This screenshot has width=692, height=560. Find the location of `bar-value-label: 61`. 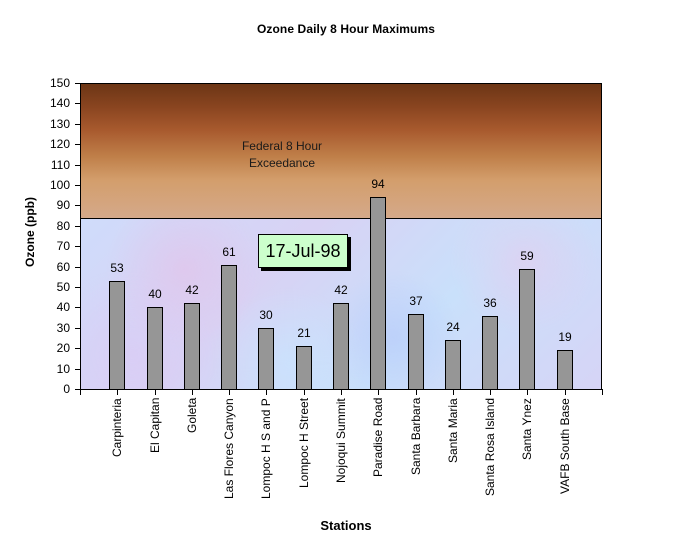

bar-value-label: 61 is located at coordinates (229, 252).